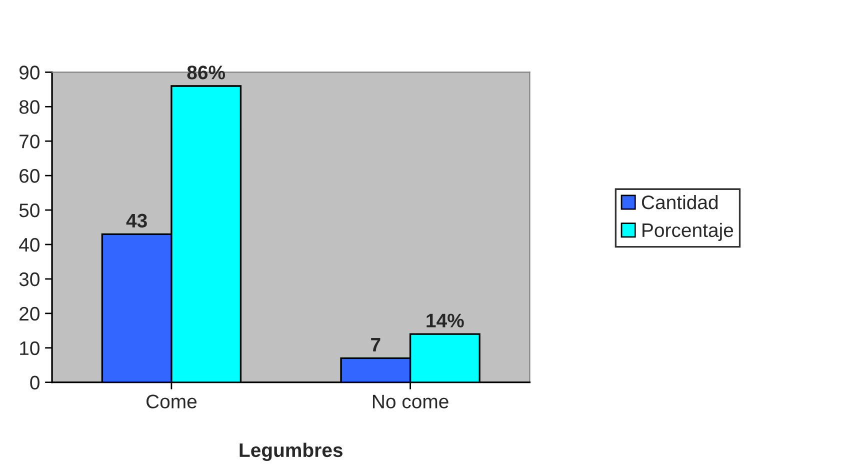 The width and height of the screenshot is (853, 472). Describe the element at coordinates (30, 141) in the screenshot. I see `y-tick-label: 70` at that location.